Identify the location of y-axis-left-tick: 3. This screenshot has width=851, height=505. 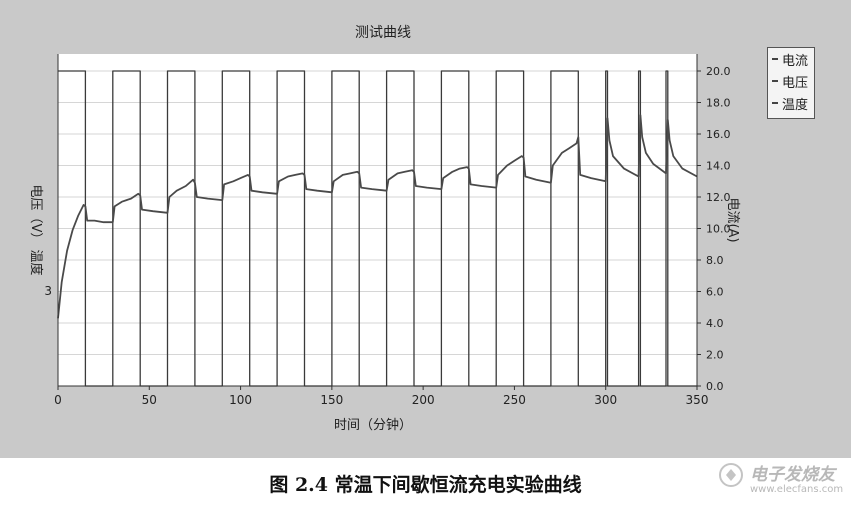
(48, 291).